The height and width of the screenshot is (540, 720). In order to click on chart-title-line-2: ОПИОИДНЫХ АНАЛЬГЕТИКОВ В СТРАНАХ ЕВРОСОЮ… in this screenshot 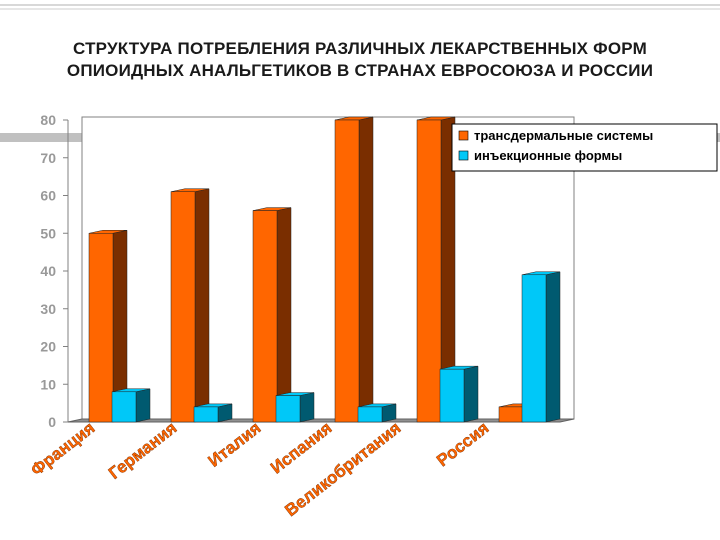, I will do `click(360, 70)`.